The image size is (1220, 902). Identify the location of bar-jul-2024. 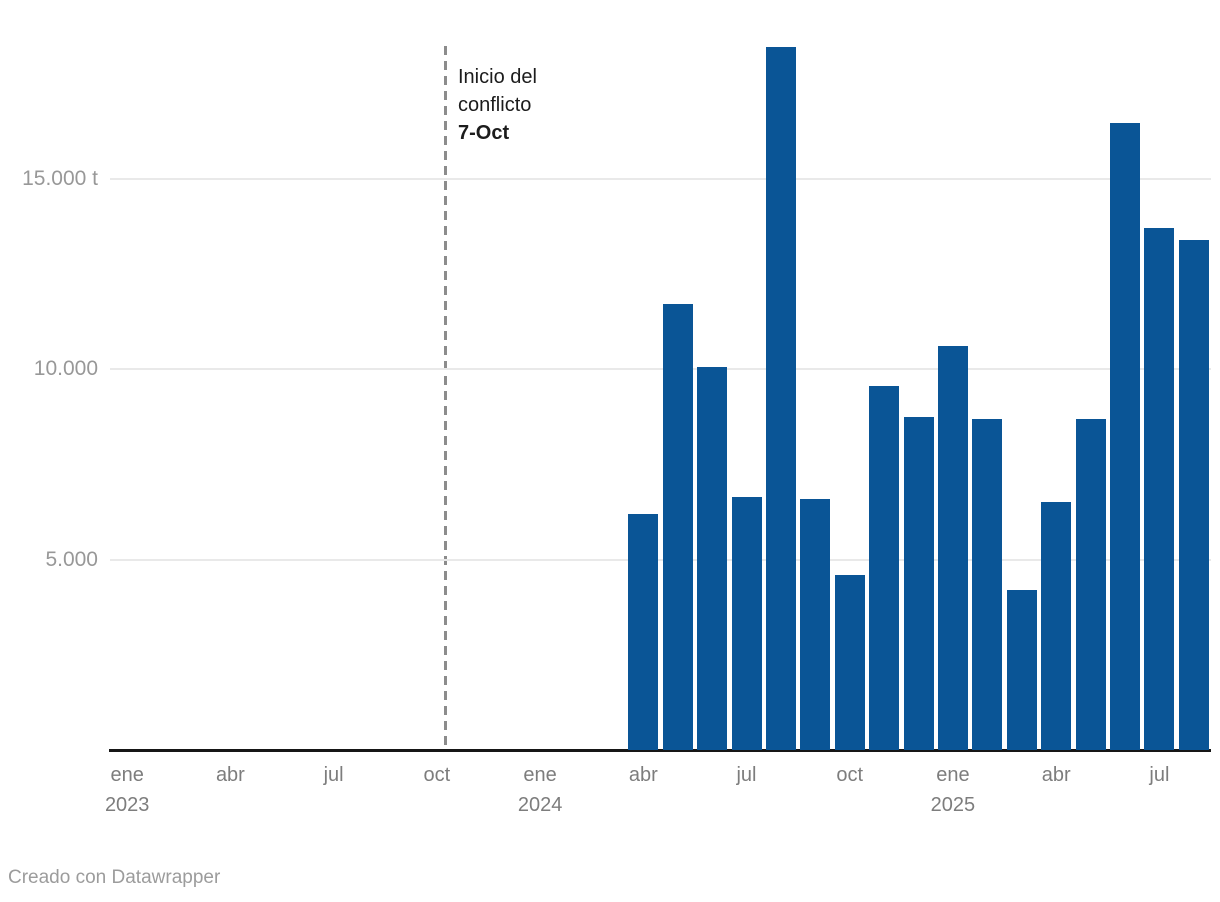
(746, 623).